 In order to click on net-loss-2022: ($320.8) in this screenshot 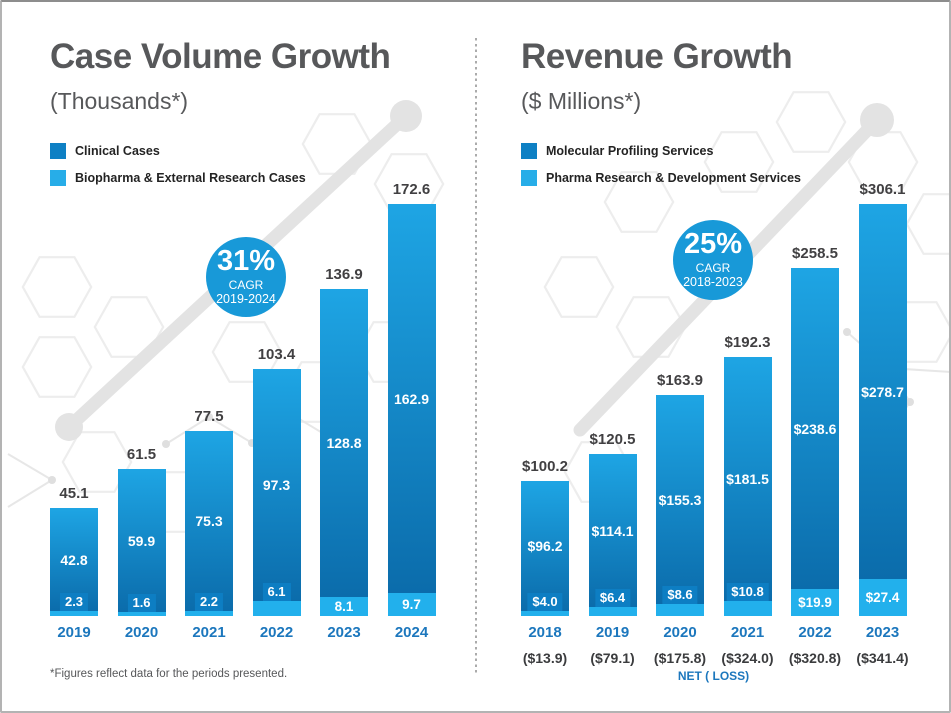, I will do `click(815, 658)`.